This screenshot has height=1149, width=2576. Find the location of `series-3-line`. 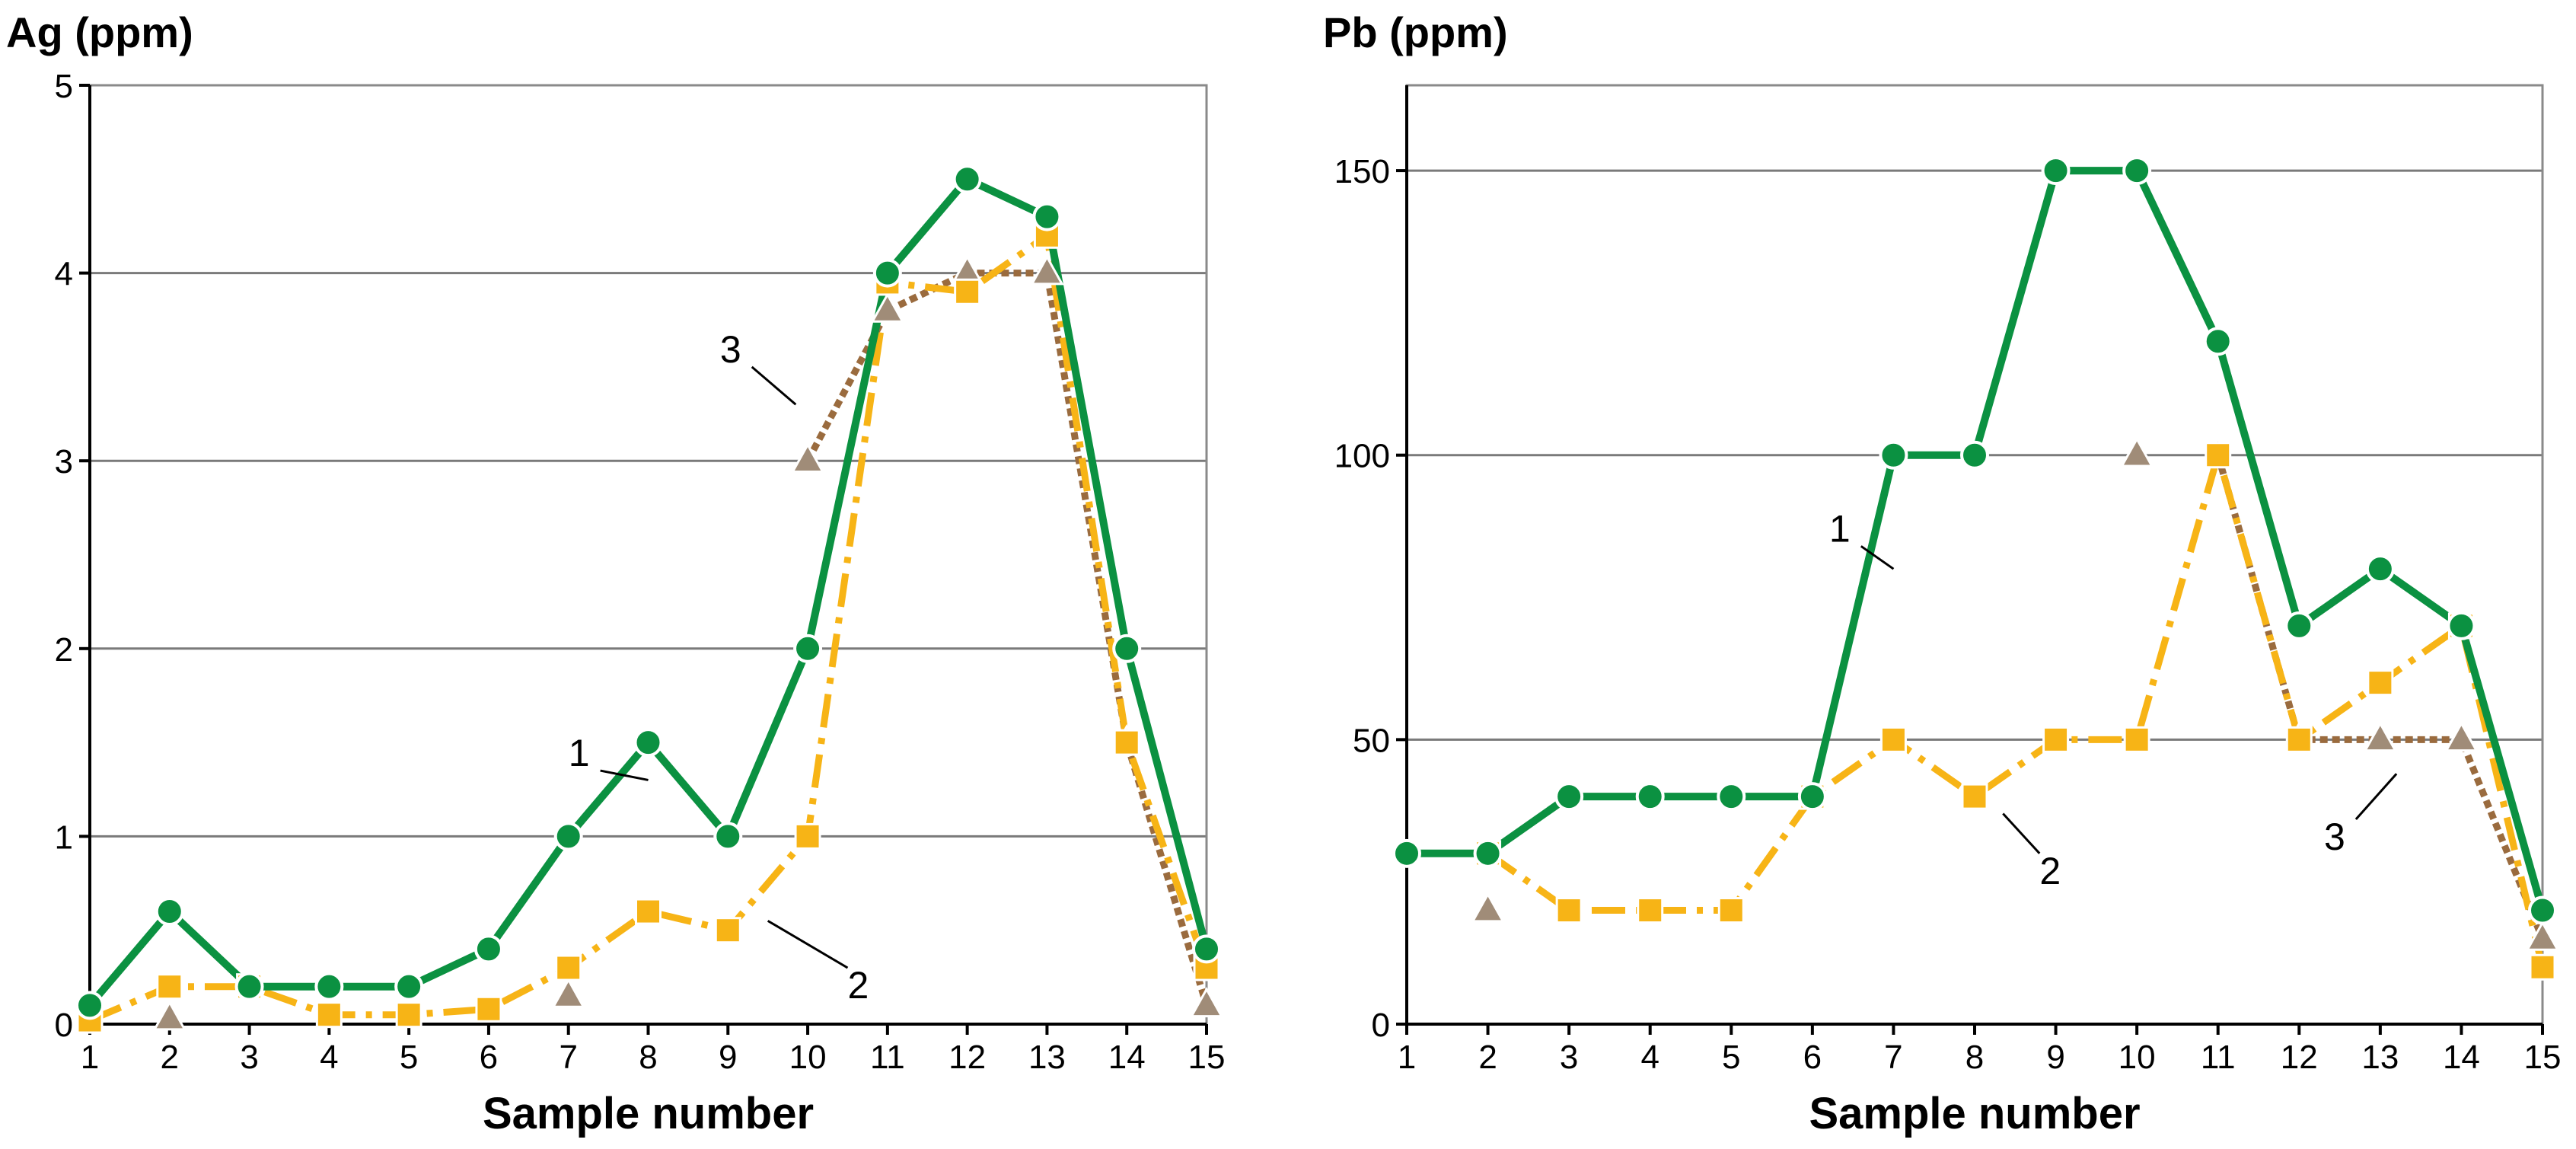

series-3-line is located at coordinates (2380, 697).